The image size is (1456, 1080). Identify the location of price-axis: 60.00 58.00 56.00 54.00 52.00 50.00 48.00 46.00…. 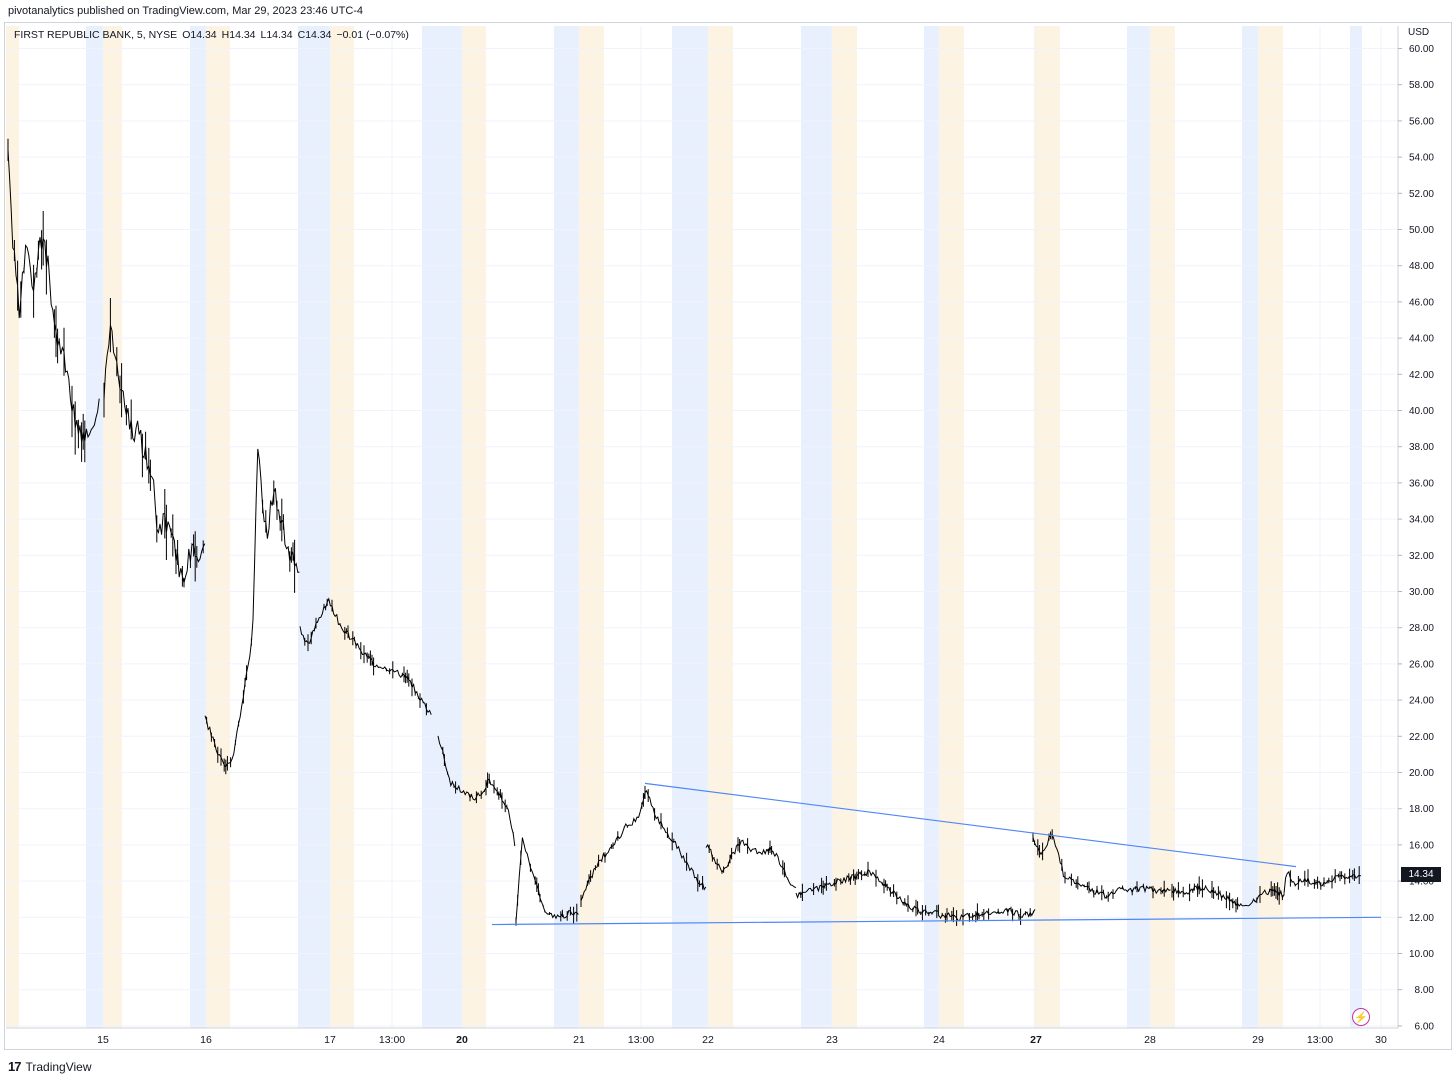
(1416, 529).